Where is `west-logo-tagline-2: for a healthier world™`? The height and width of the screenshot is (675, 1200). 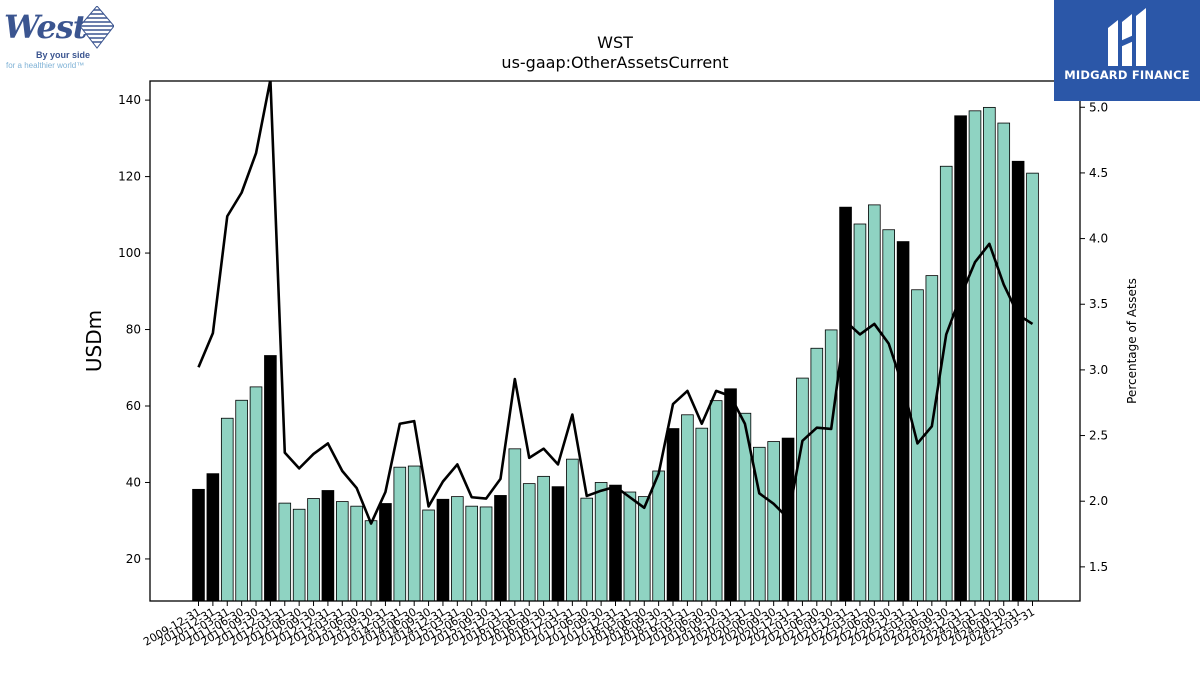
west-logo-tagline-2: for a healthier world™ is located at coordinates (45, 65).